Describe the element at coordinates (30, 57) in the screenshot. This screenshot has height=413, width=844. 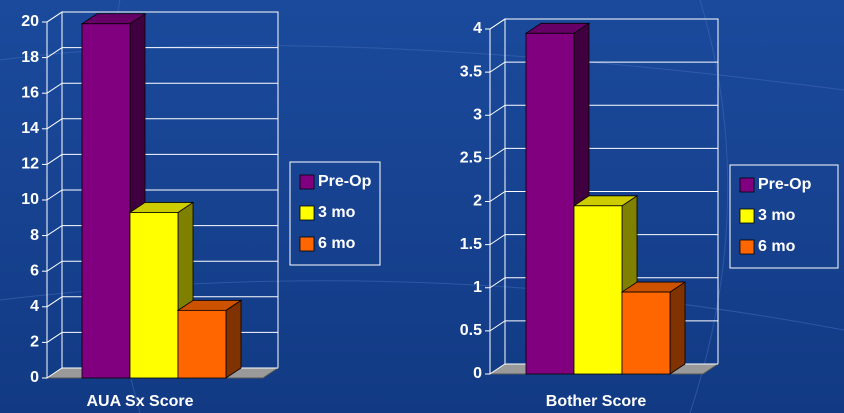
I see `y-tick-label: 18` at that location.